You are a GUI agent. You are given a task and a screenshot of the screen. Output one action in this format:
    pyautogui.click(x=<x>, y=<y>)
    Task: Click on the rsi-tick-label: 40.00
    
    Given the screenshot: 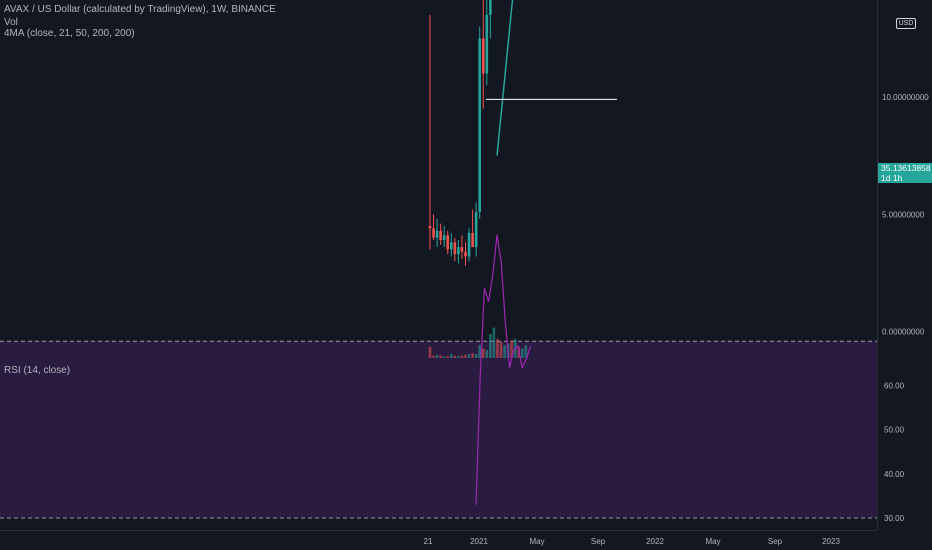 What is the action you would take?
    pyautogui.click(x=894, y=474)
    